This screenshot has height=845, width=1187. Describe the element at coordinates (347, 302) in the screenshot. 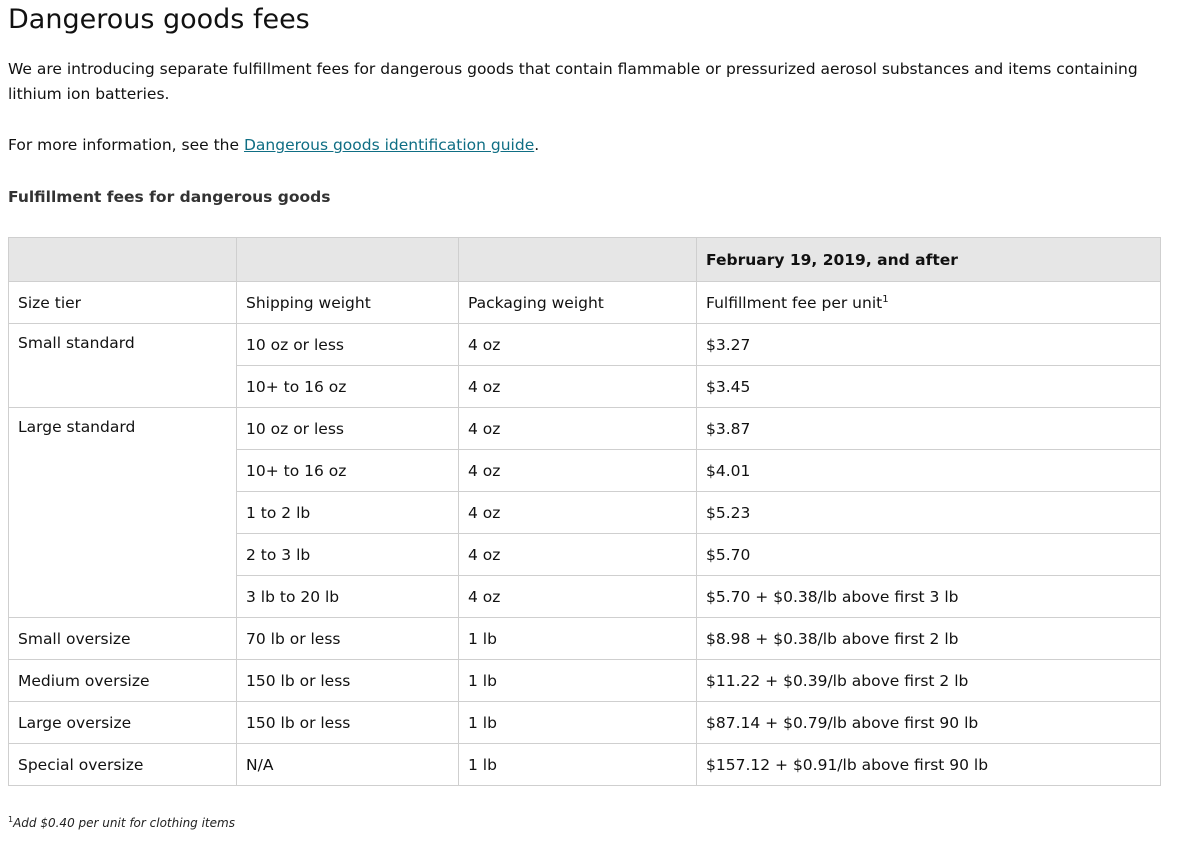

I see `shipping-weight-header: Shipping weight` at that location.